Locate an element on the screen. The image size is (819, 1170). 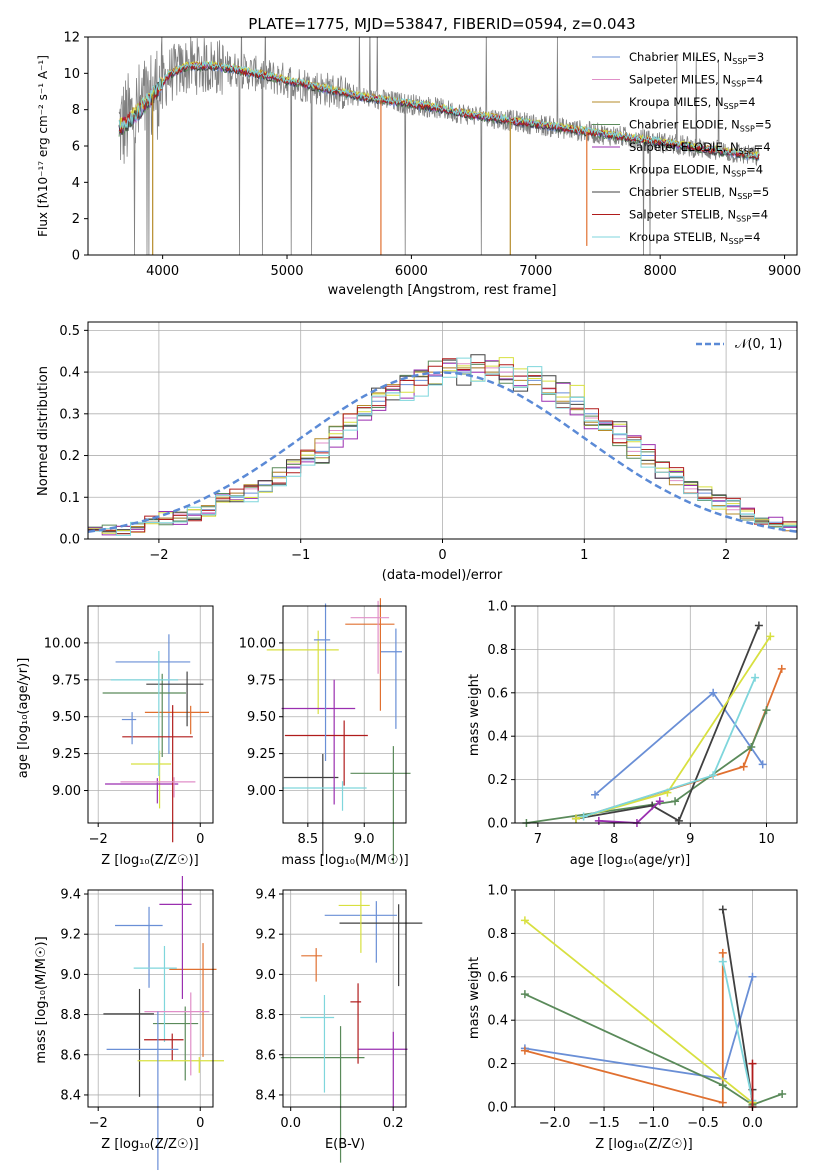
x-tick-label: −1.0 is located at coordinates (654, 1123).